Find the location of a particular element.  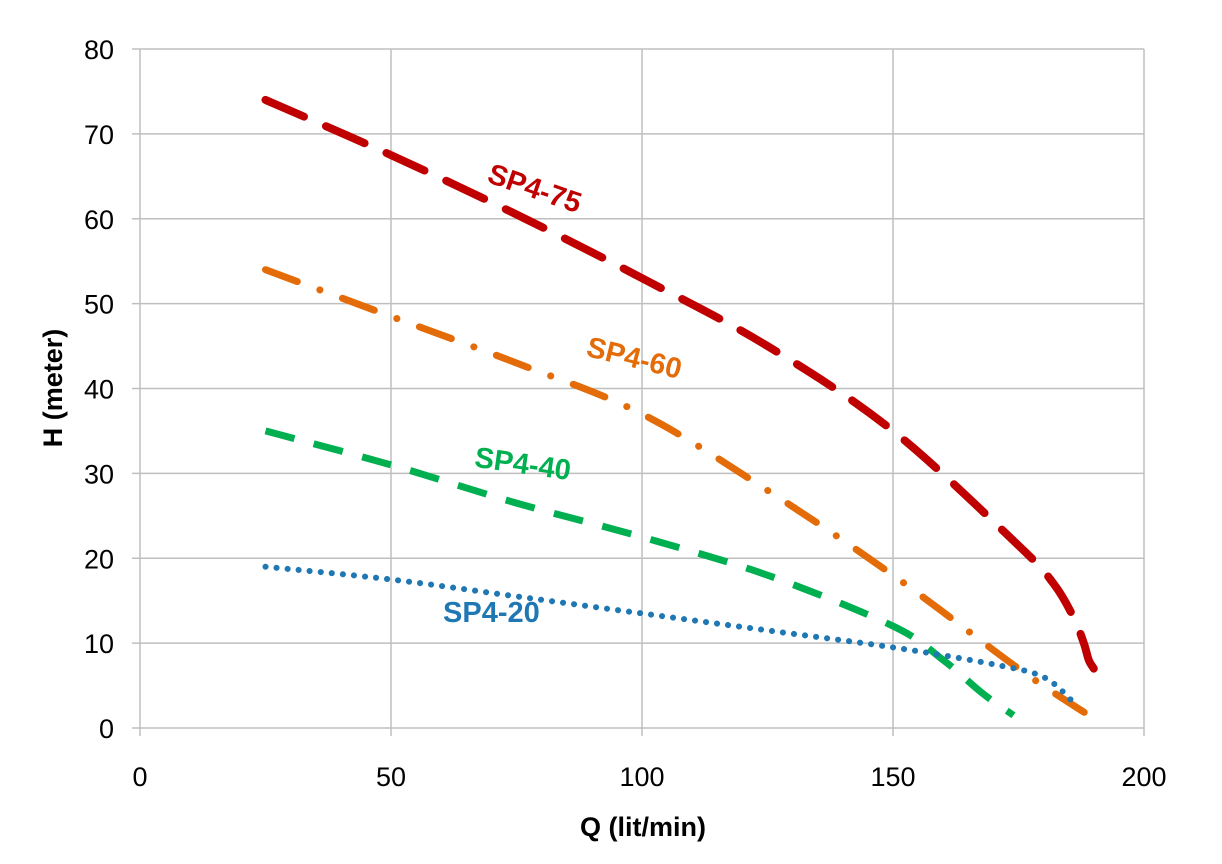

x-tick-label: 150 is located at coordinates (892, 777).